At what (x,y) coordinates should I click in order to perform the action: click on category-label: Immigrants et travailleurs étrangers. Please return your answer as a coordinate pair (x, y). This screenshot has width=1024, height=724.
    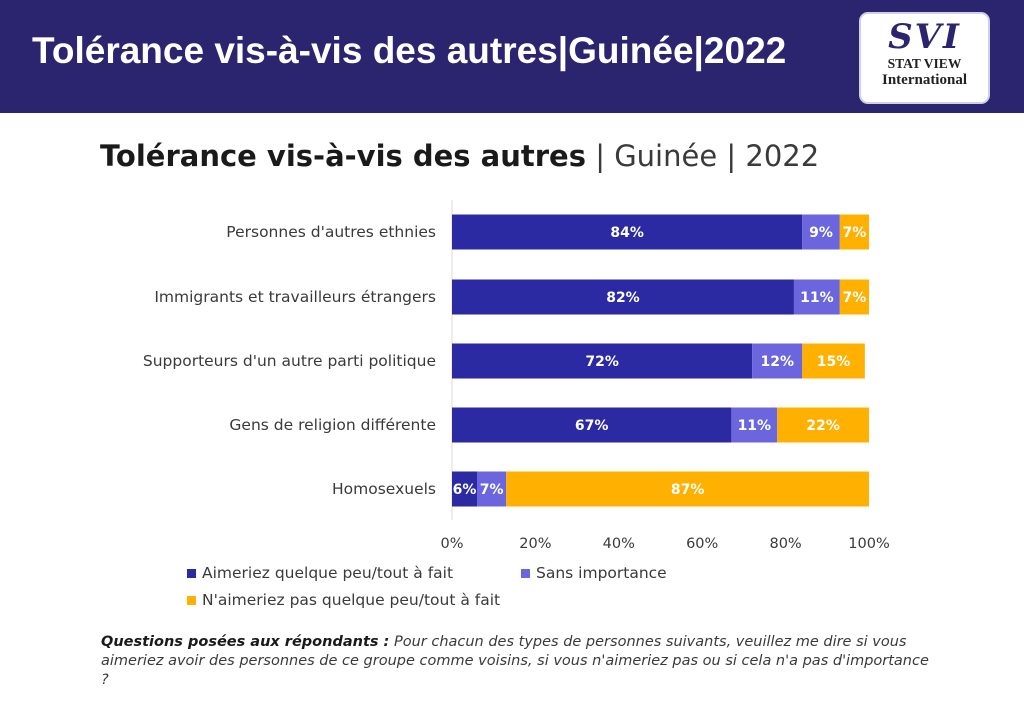
    Looking at the image, I should click on (295, 297).